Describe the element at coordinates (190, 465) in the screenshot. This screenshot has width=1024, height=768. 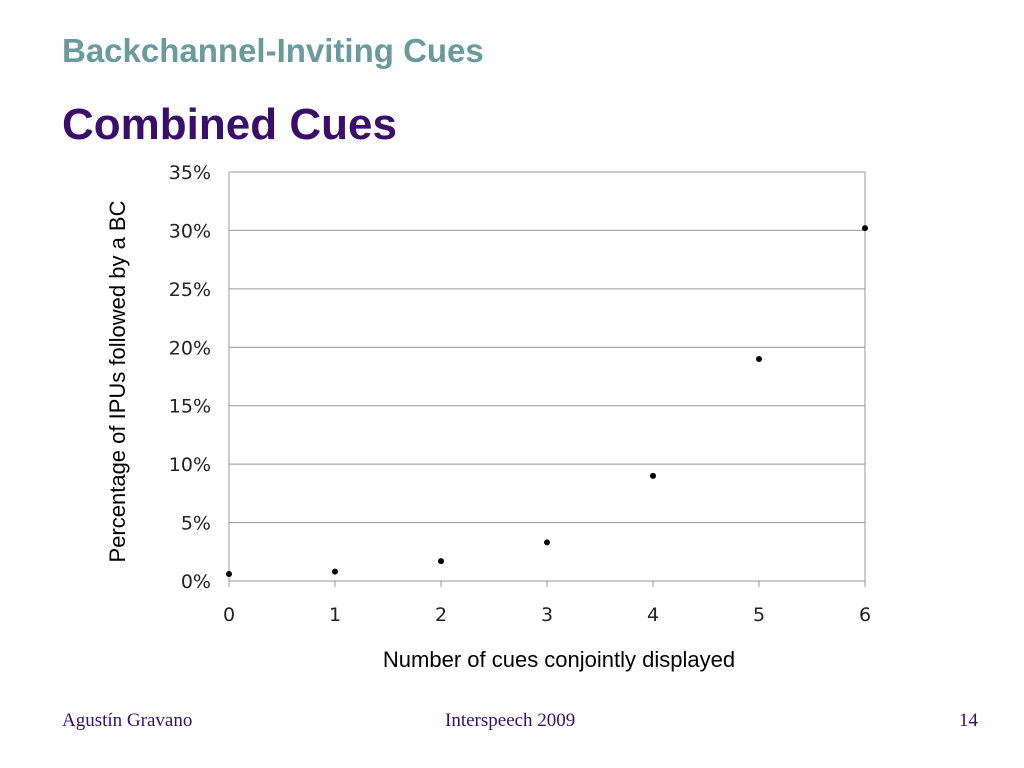
I see `y-tick-label: 10%` at that location.